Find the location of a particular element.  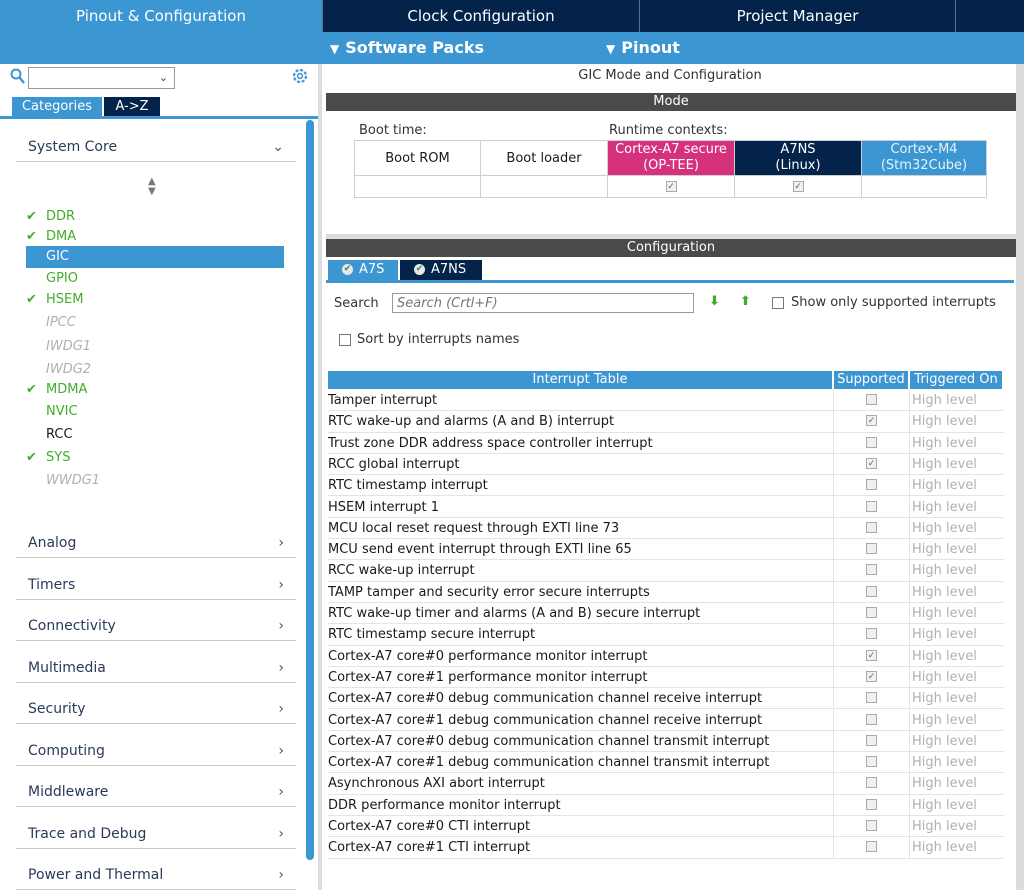

category-security: Security › is located at coordinates (156, 703).